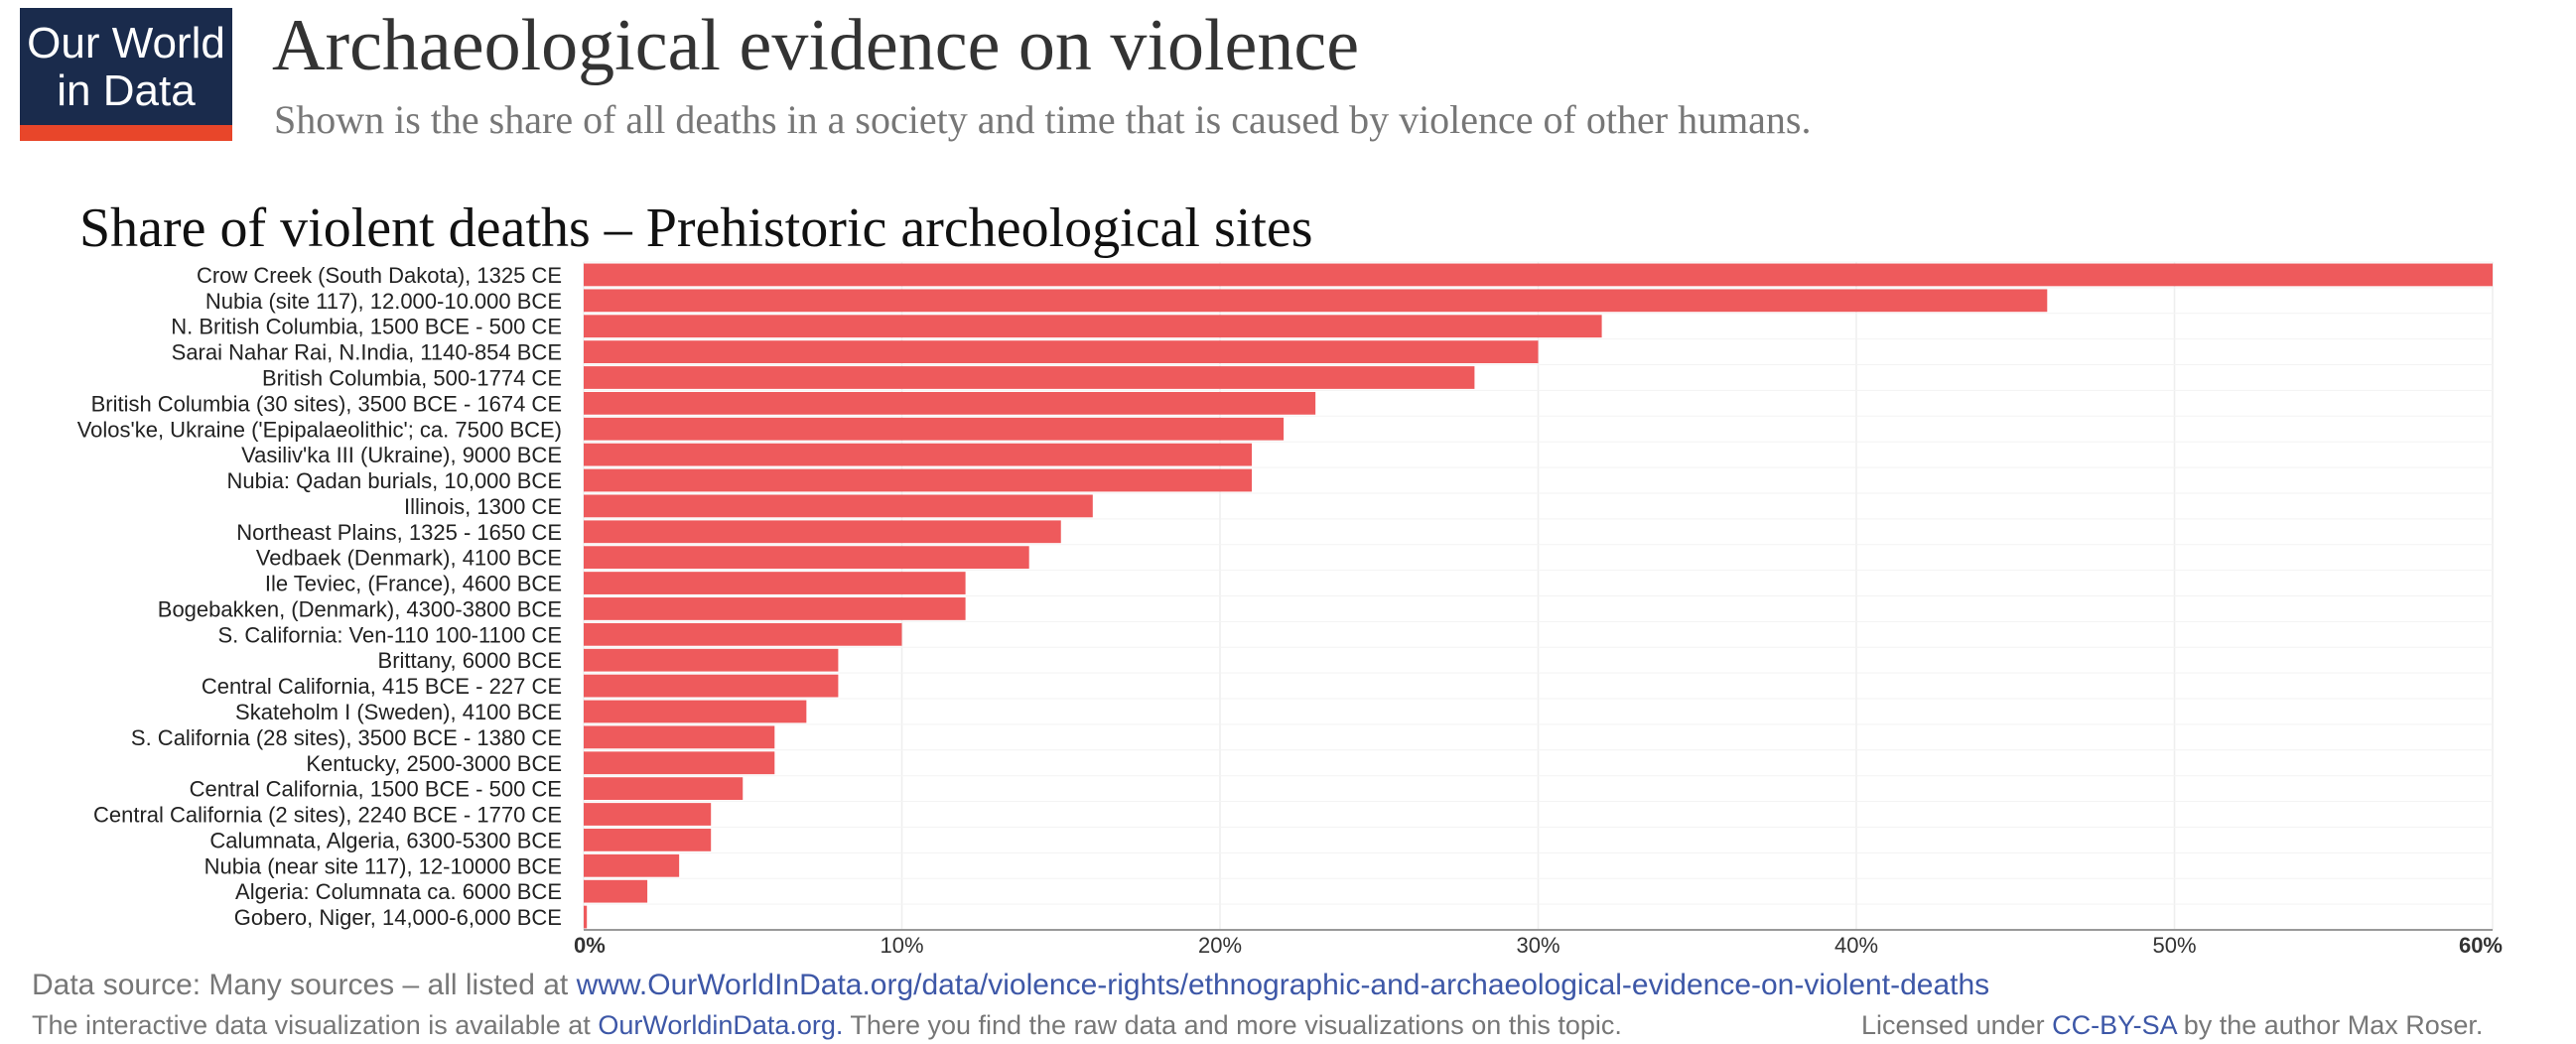  I want to click on y-tick-label: S. California: Ven-110 100-1100 CE, so click(390, 635).